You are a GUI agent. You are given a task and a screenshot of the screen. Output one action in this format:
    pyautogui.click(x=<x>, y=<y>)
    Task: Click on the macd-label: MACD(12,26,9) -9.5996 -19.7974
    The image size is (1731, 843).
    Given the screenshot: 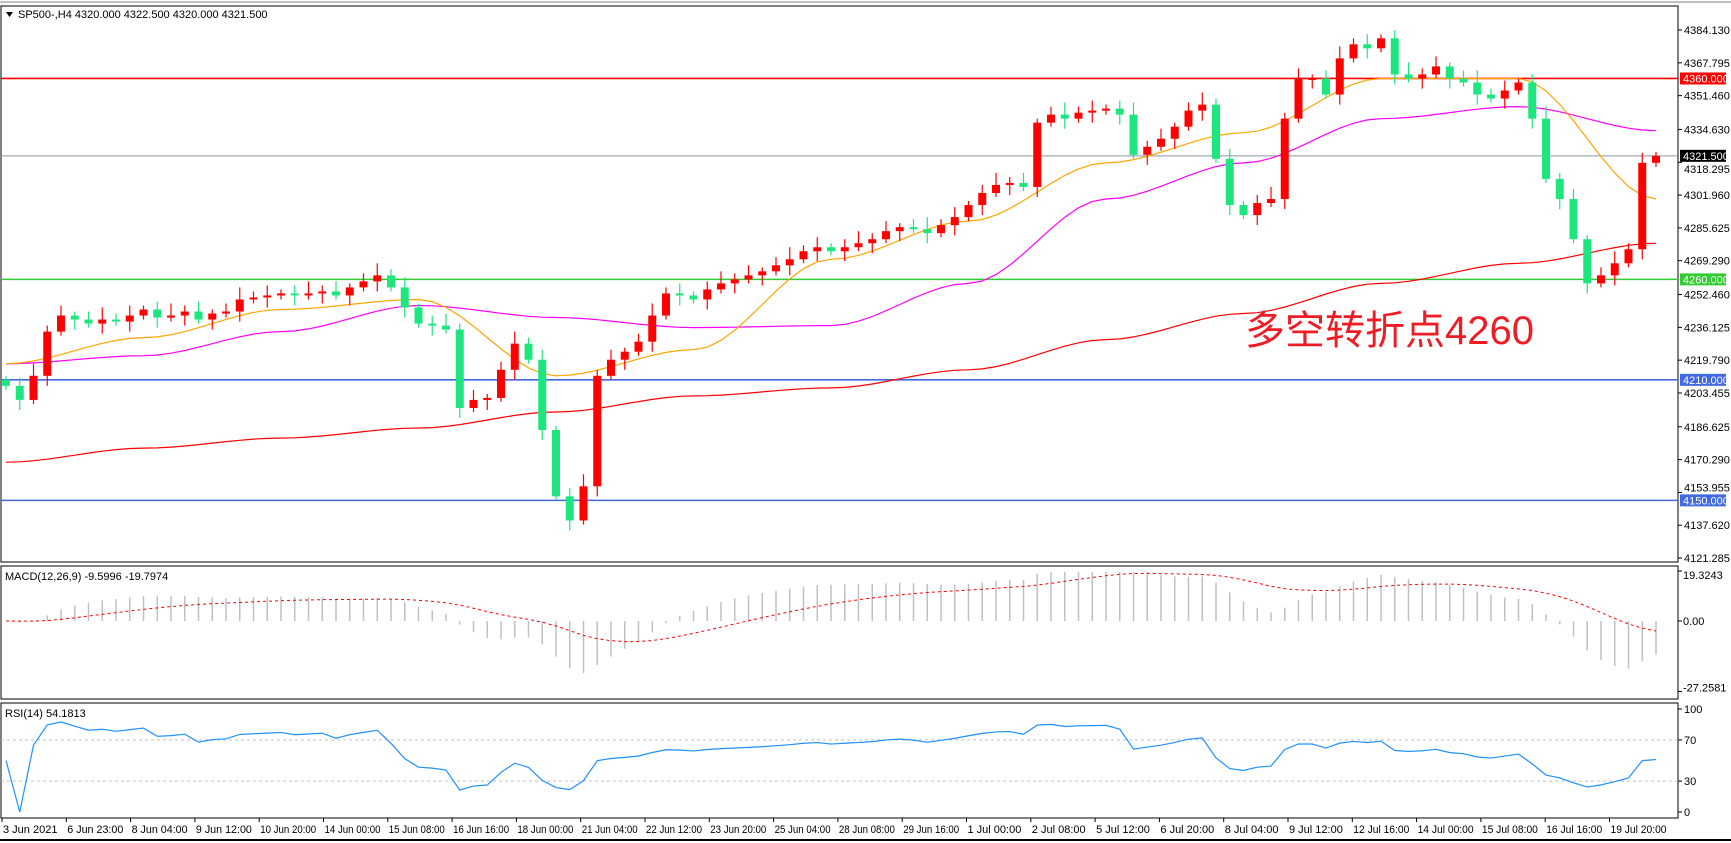 What is the action you would take?
    pyautogui.click(x=86, y=577)
    